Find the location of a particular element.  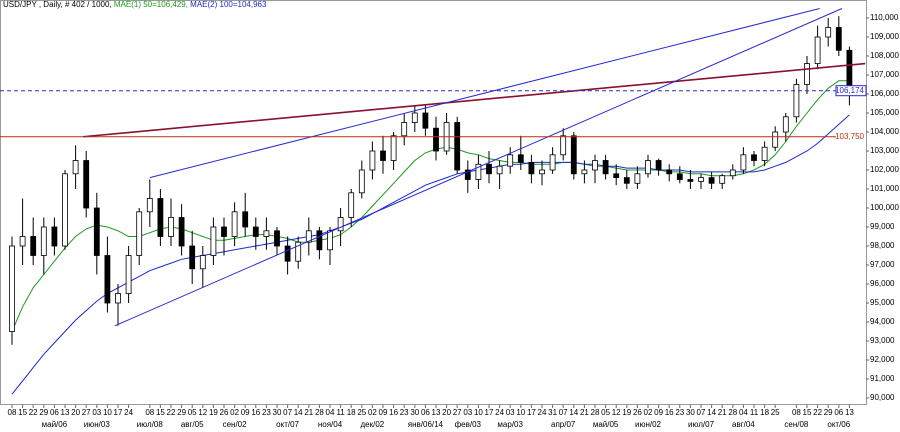

x-month-label: фев/03 is located at coordinates (468, 424).